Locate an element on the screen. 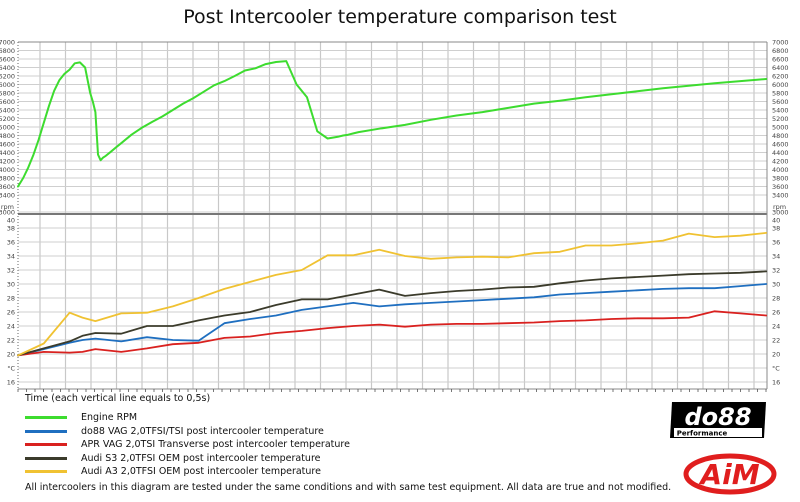  svg-text: do88 is located at coordinates (717, 417).